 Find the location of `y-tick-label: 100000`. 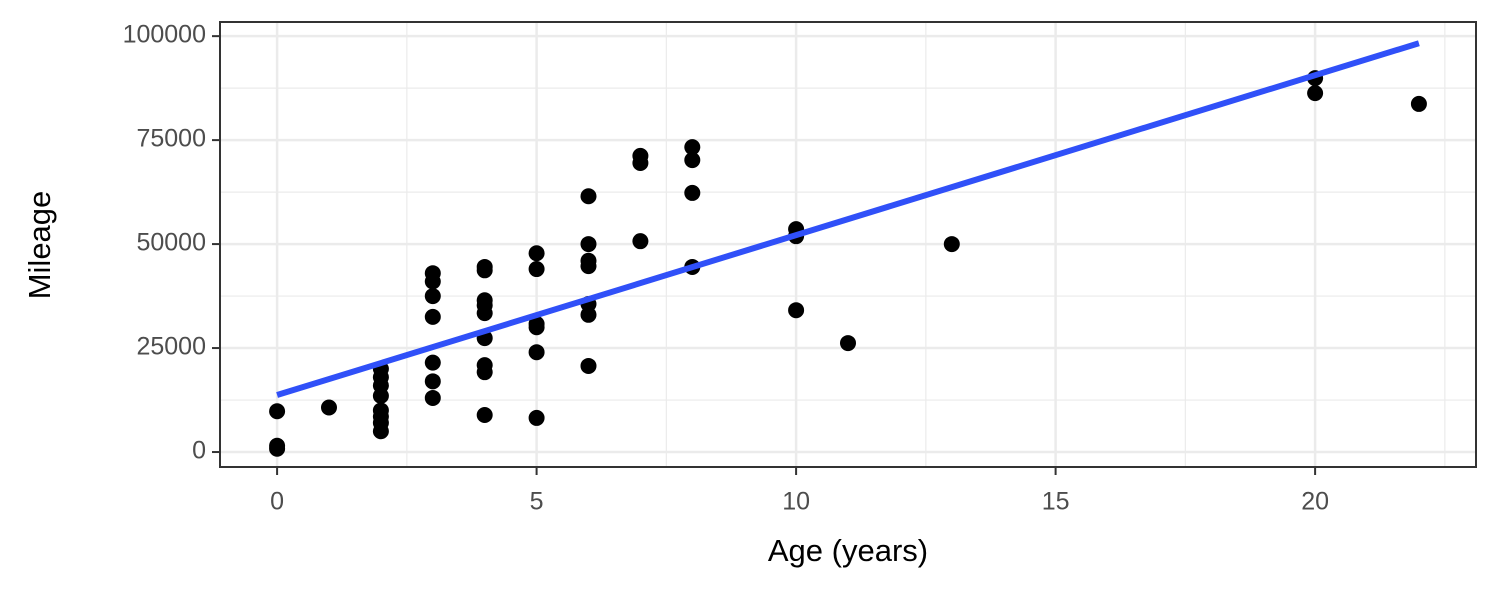

y-tick-label: 100000 is located at coordinates (164, 35).